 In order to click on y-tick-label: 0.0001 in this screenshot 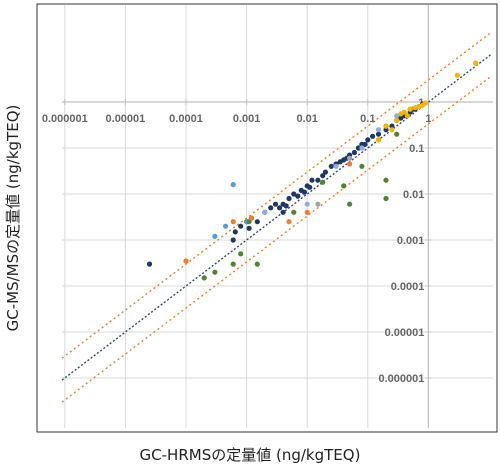, I will do `click(408, 287)`.